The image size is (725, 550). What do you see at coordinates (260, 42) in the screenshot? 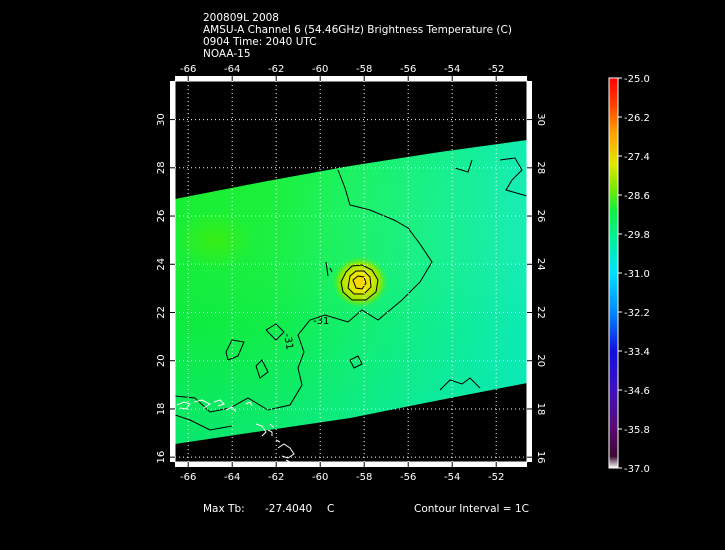
I see `header-line-3: 0904 Time: 2040 UTC` at bounding box center [260, 42].